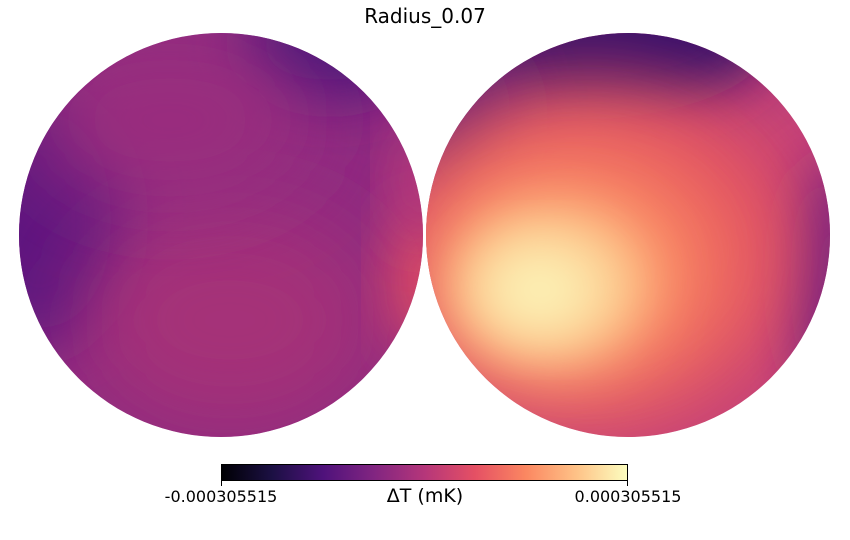 The image size is (850, 540). Describe the element at coordinates (628, 496) in the screenshot. I see `colorbar-max-label: 0.000305515` at that location.